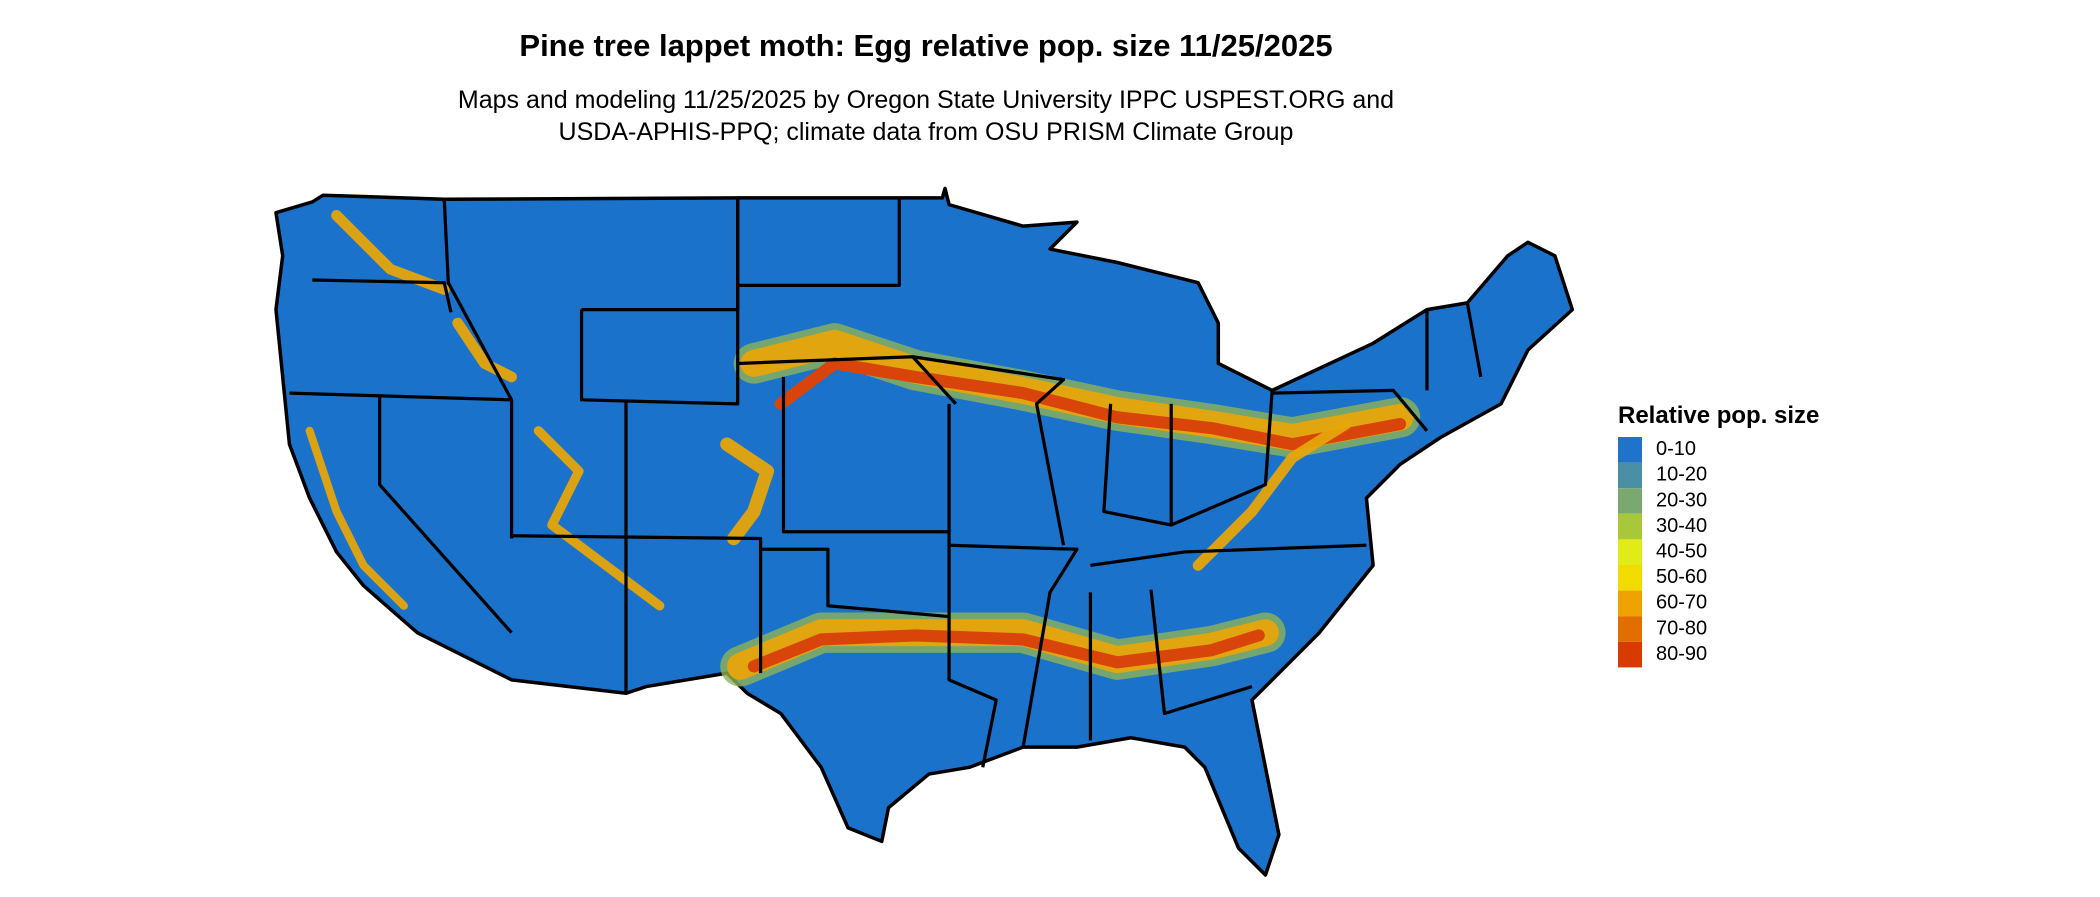 Image resolution: width=2100 pixels, height=897 pixels. Describe the element at coordinates (1681, 654) in the screenshot. I see `legend-label: 80-90` at that location.